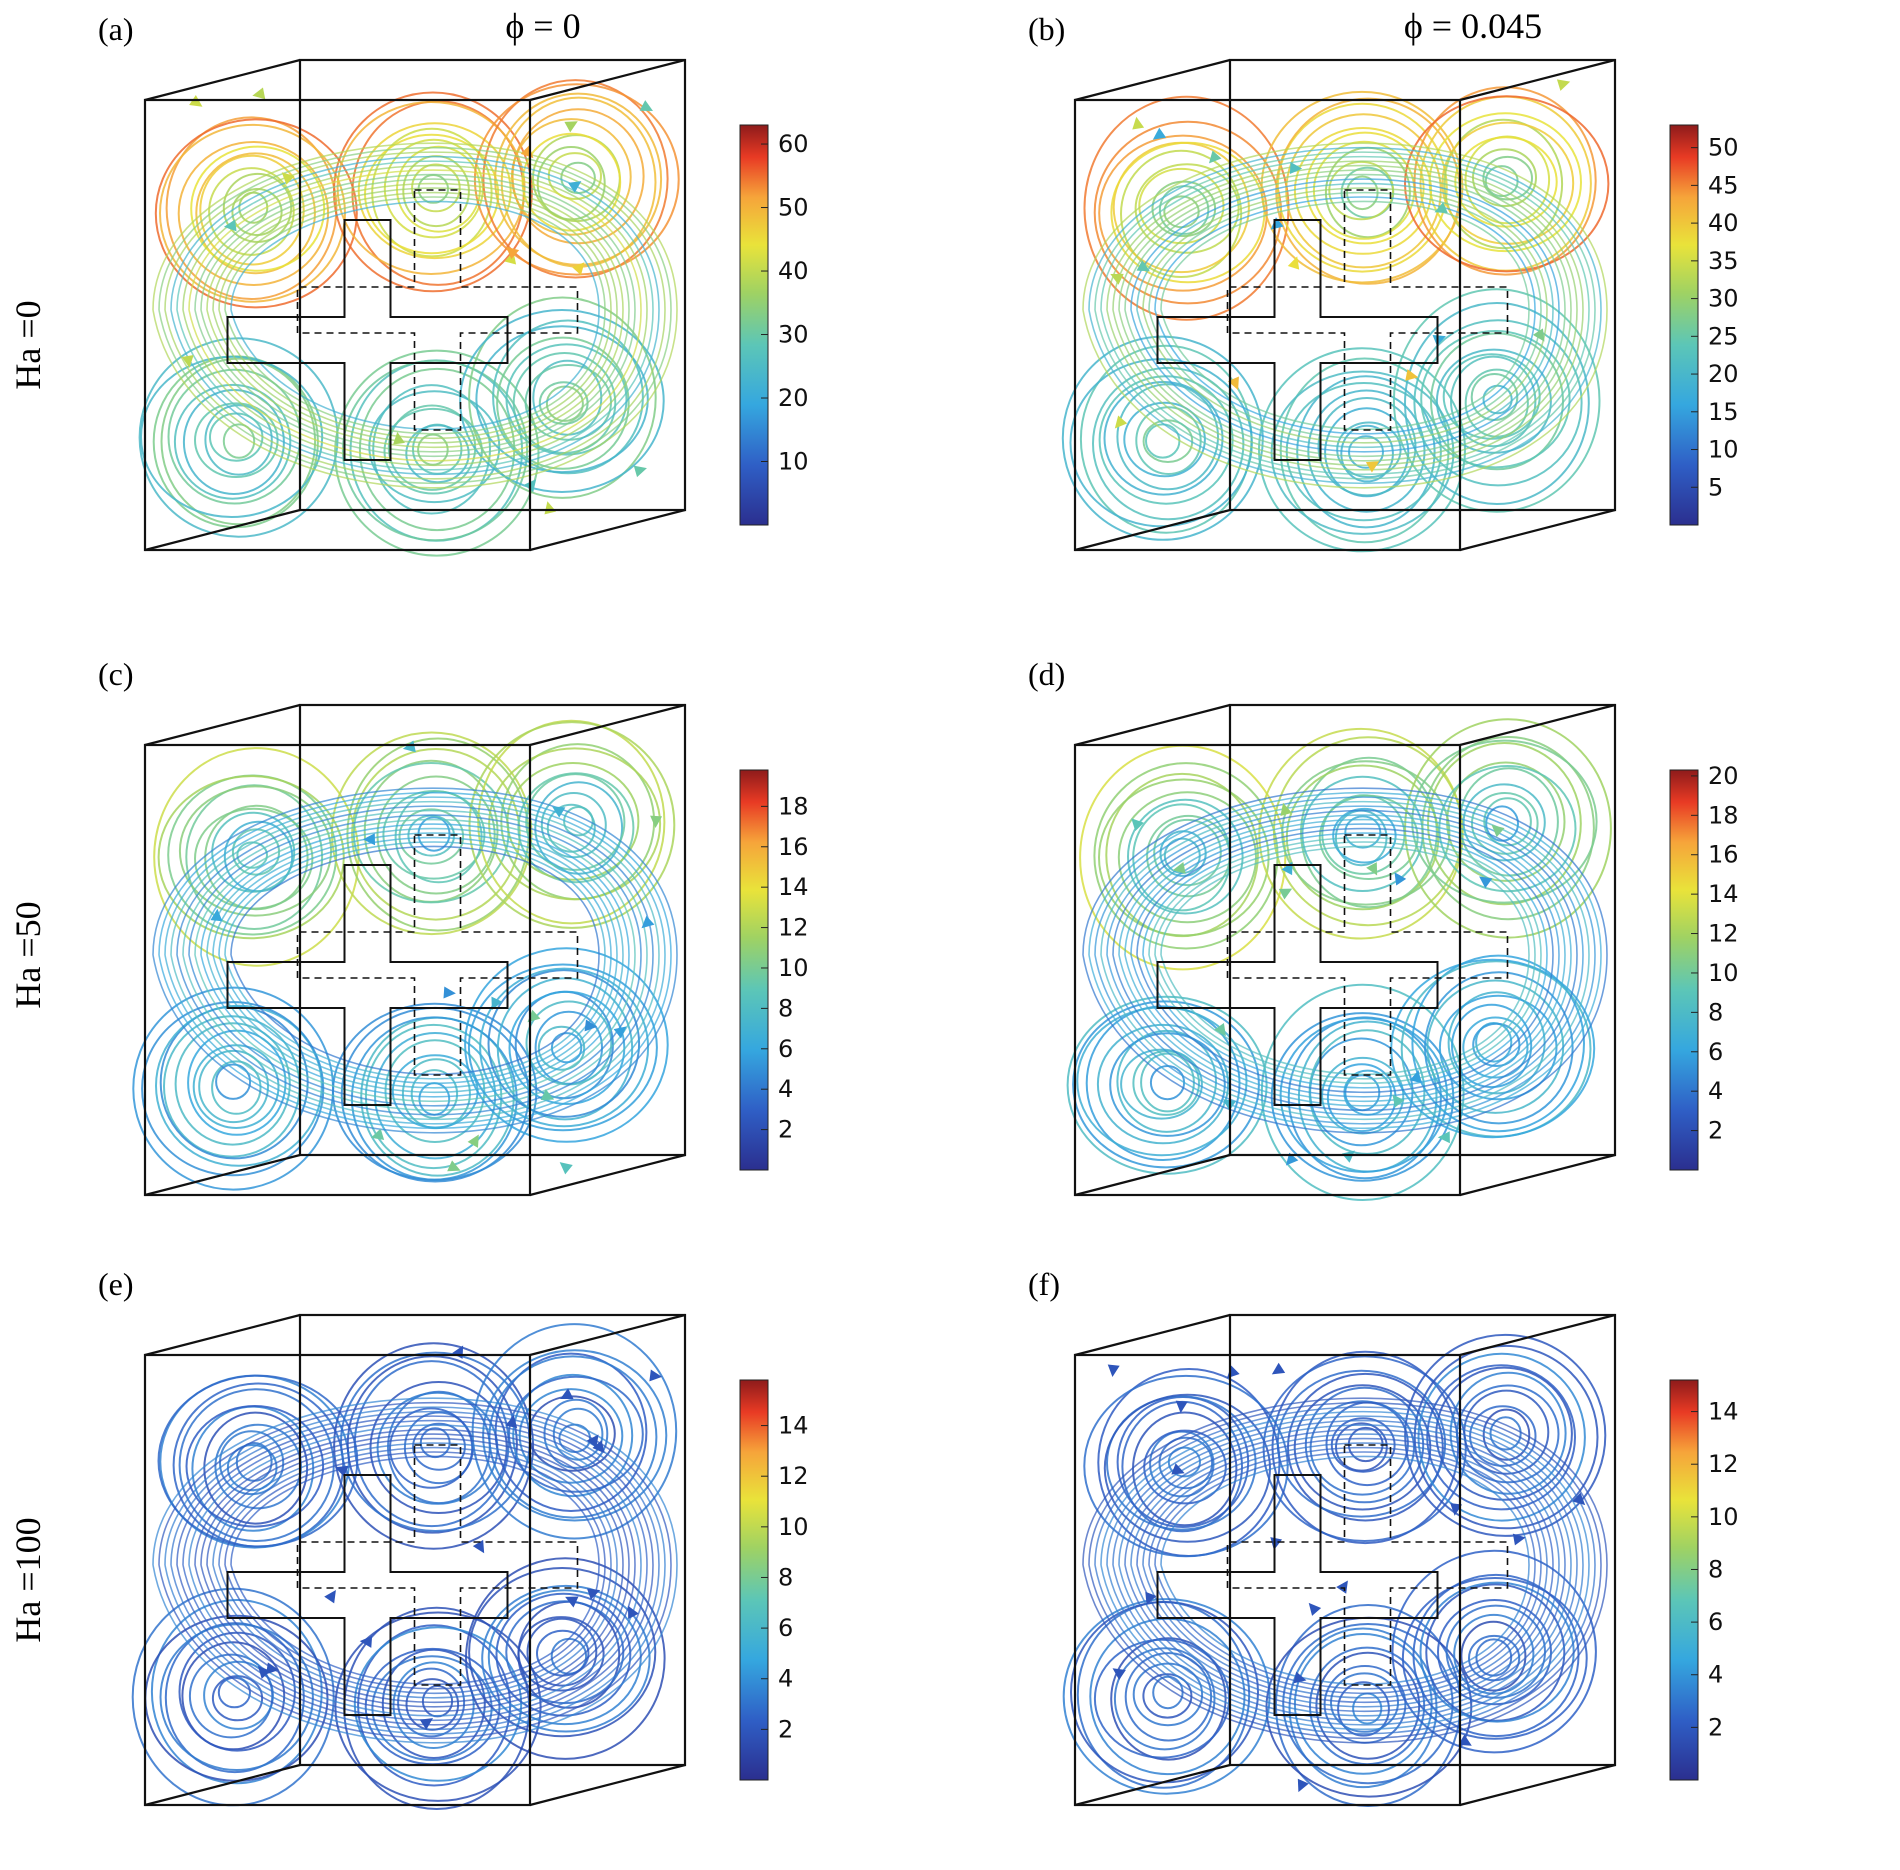 The height and width of the screenshot is (1870, 1900). Describe the element at coordinates (754, 1580) in the screenshot. I see `colorbar-gradient` at that location.